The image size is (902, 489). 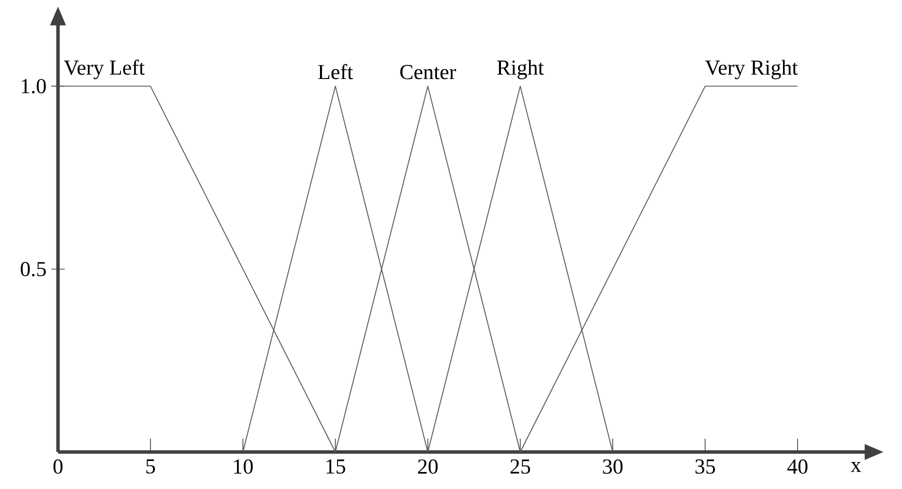 I want to click on x-tick-label: 0, so click(x=58, y=466).